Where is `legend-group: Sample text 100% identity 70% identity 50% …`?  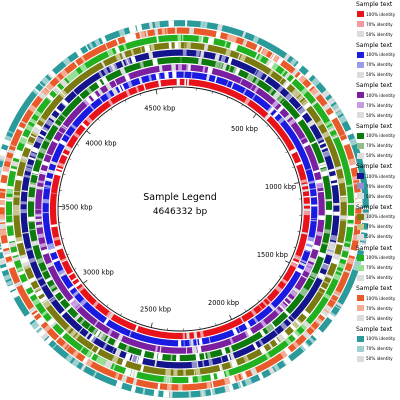 legend-group: Sample text 100% identity 70% identity 50% … is located at coordinates (378, 346).